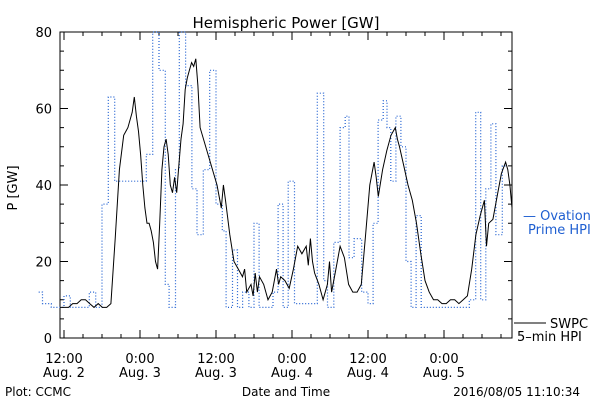  What do you see at coordinates (48, 339) in the screenshot?
I see `y-tick-label: 0` at bounding box center [48, 339].